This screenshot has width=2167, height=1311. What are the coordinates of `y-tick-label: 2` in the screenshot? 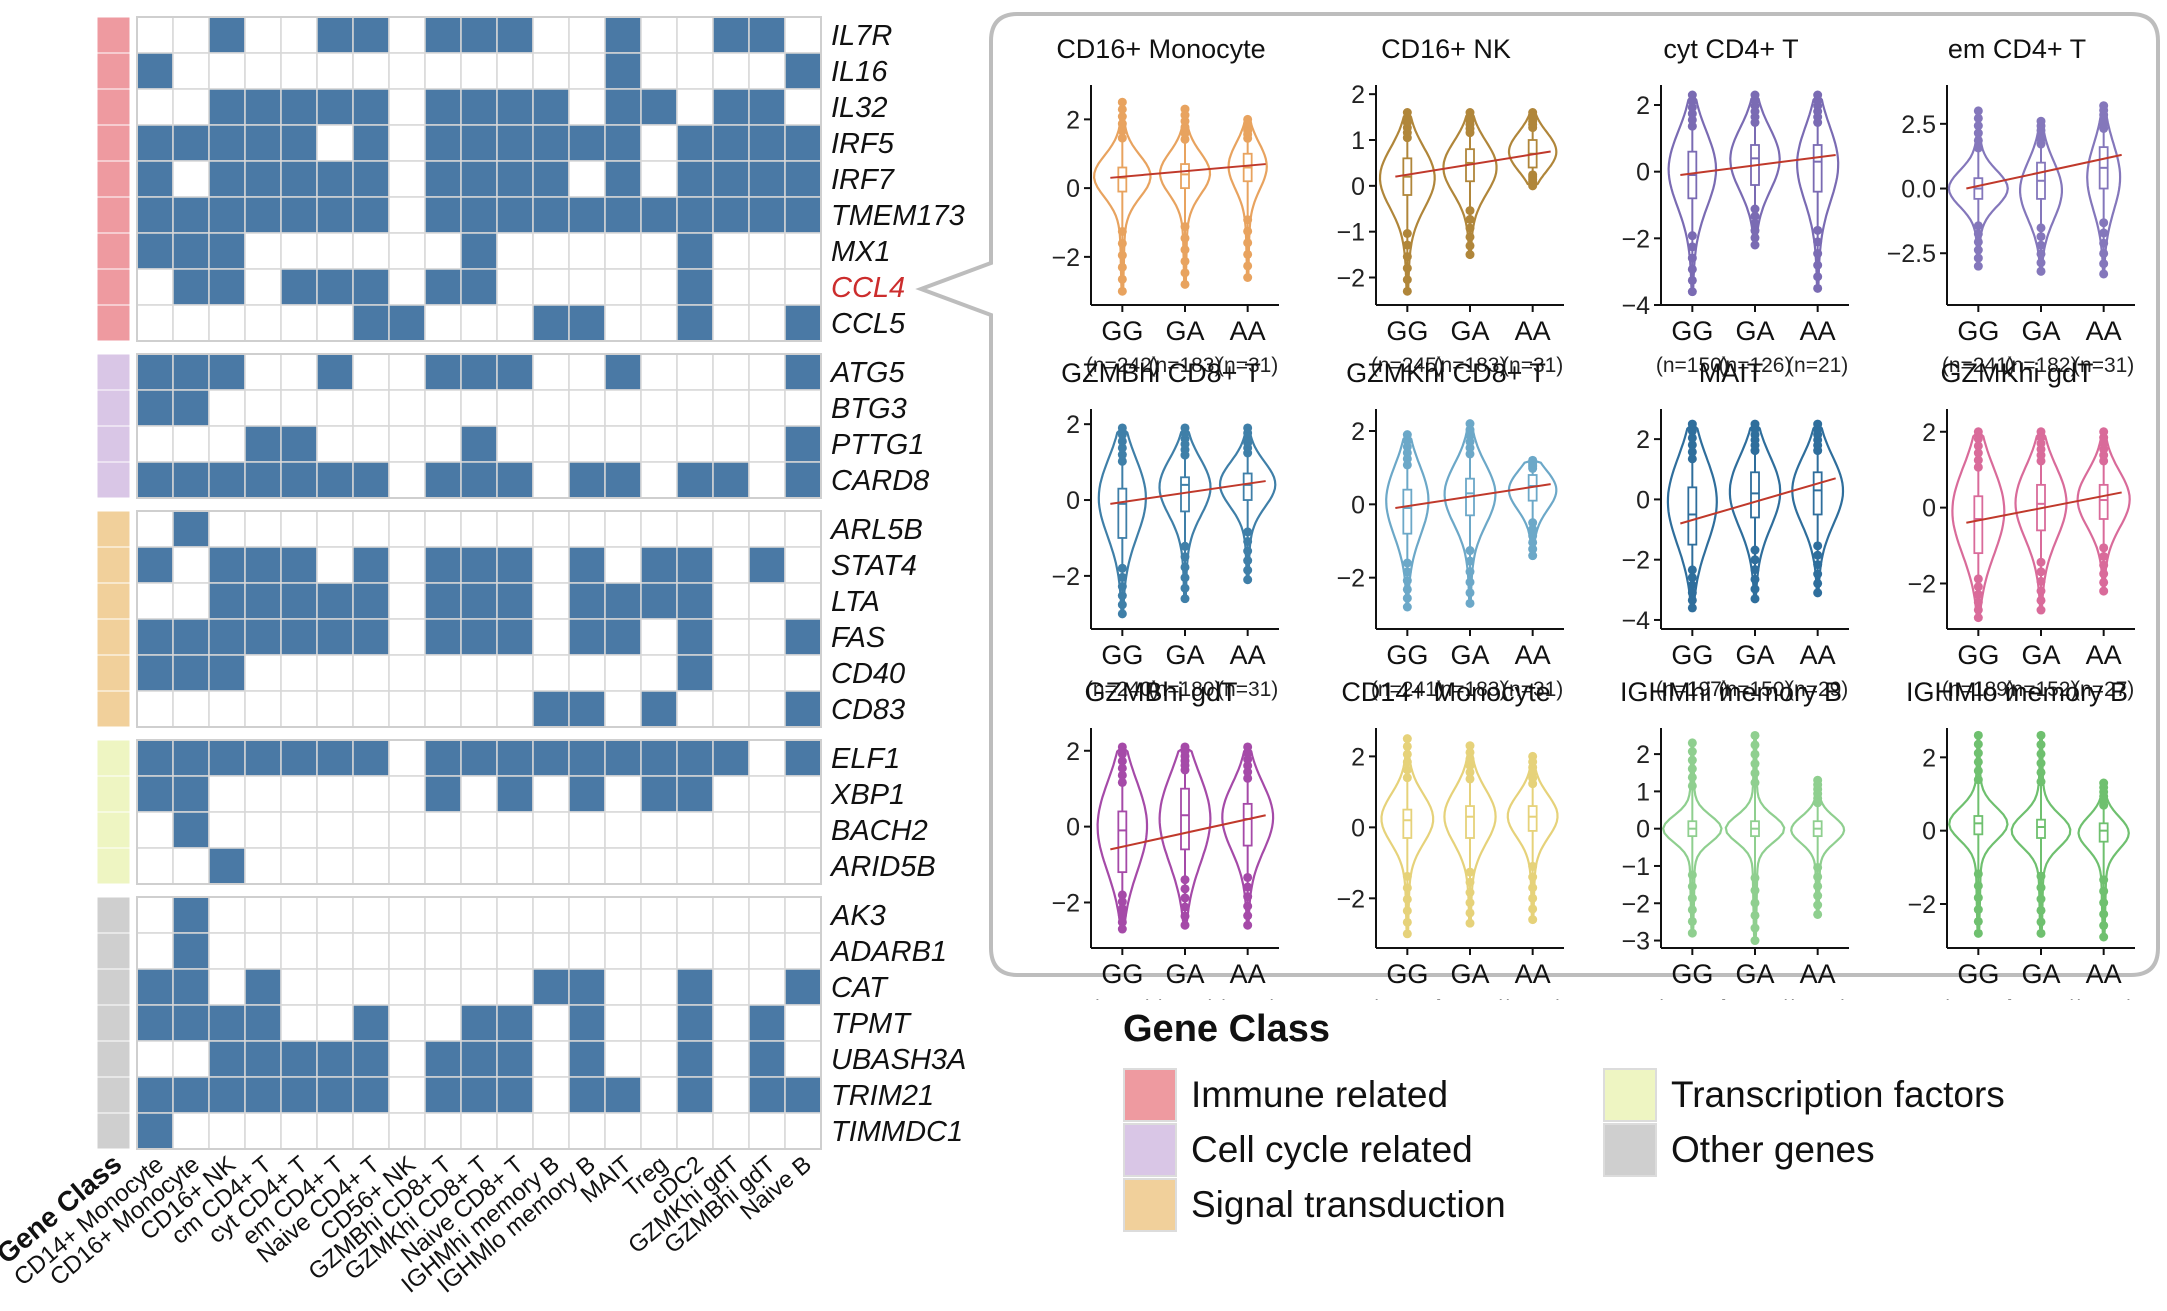 It's located at (1643, 755).